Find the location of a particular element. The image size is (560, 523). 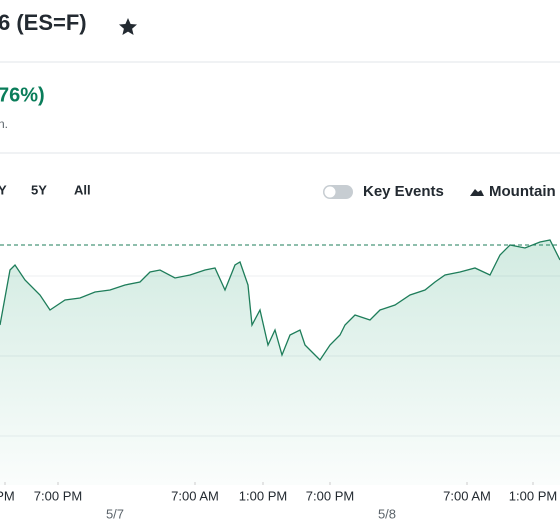

range-button: Y is located at coordinates (3, 189).